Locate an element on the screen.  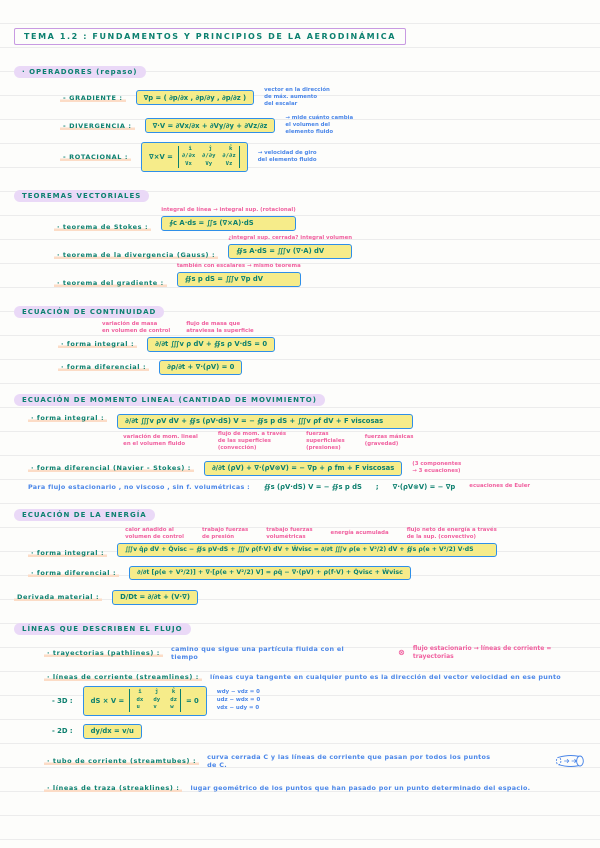
divergencia-label: - DIVERGENCIA : is located at coordinates (97, 125).